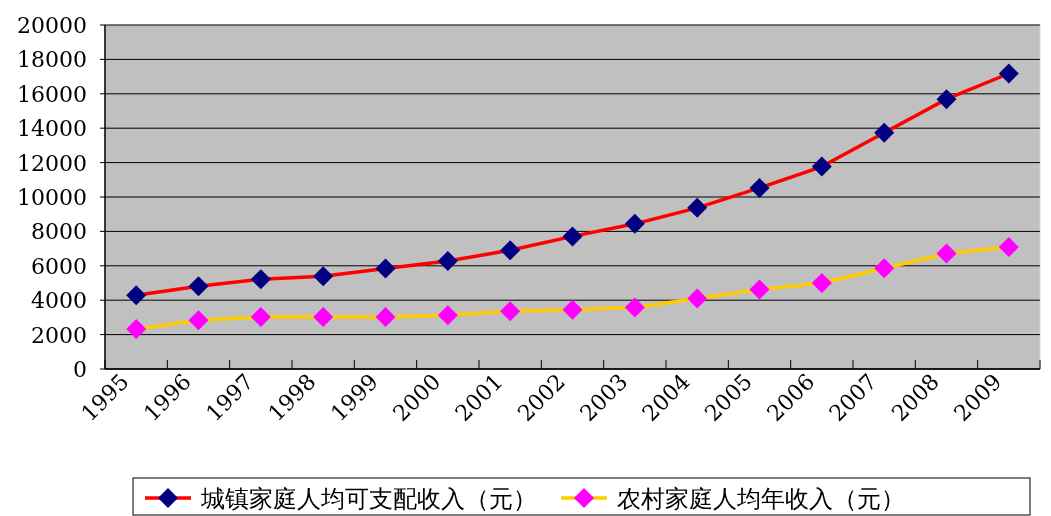  I want to click on legend-label: 城镇家庭人均可支配收入（元）, so click(368, 499).